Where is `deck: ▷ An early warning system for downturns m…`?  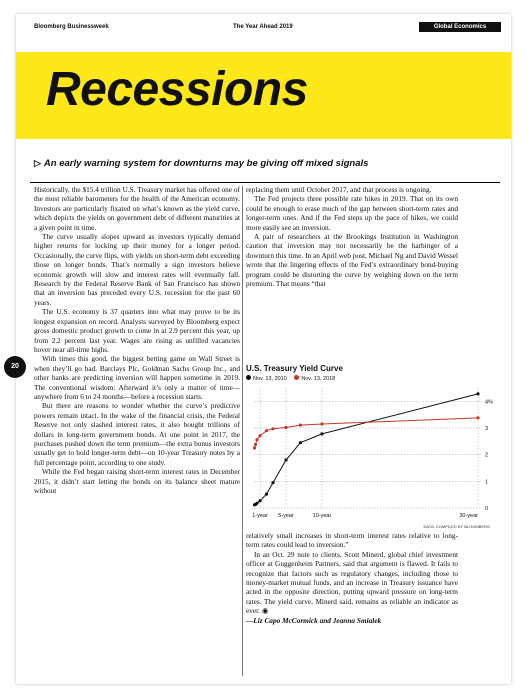 deck: ▷ An early warning system for downturns m… is located at coordinates (264, 163).